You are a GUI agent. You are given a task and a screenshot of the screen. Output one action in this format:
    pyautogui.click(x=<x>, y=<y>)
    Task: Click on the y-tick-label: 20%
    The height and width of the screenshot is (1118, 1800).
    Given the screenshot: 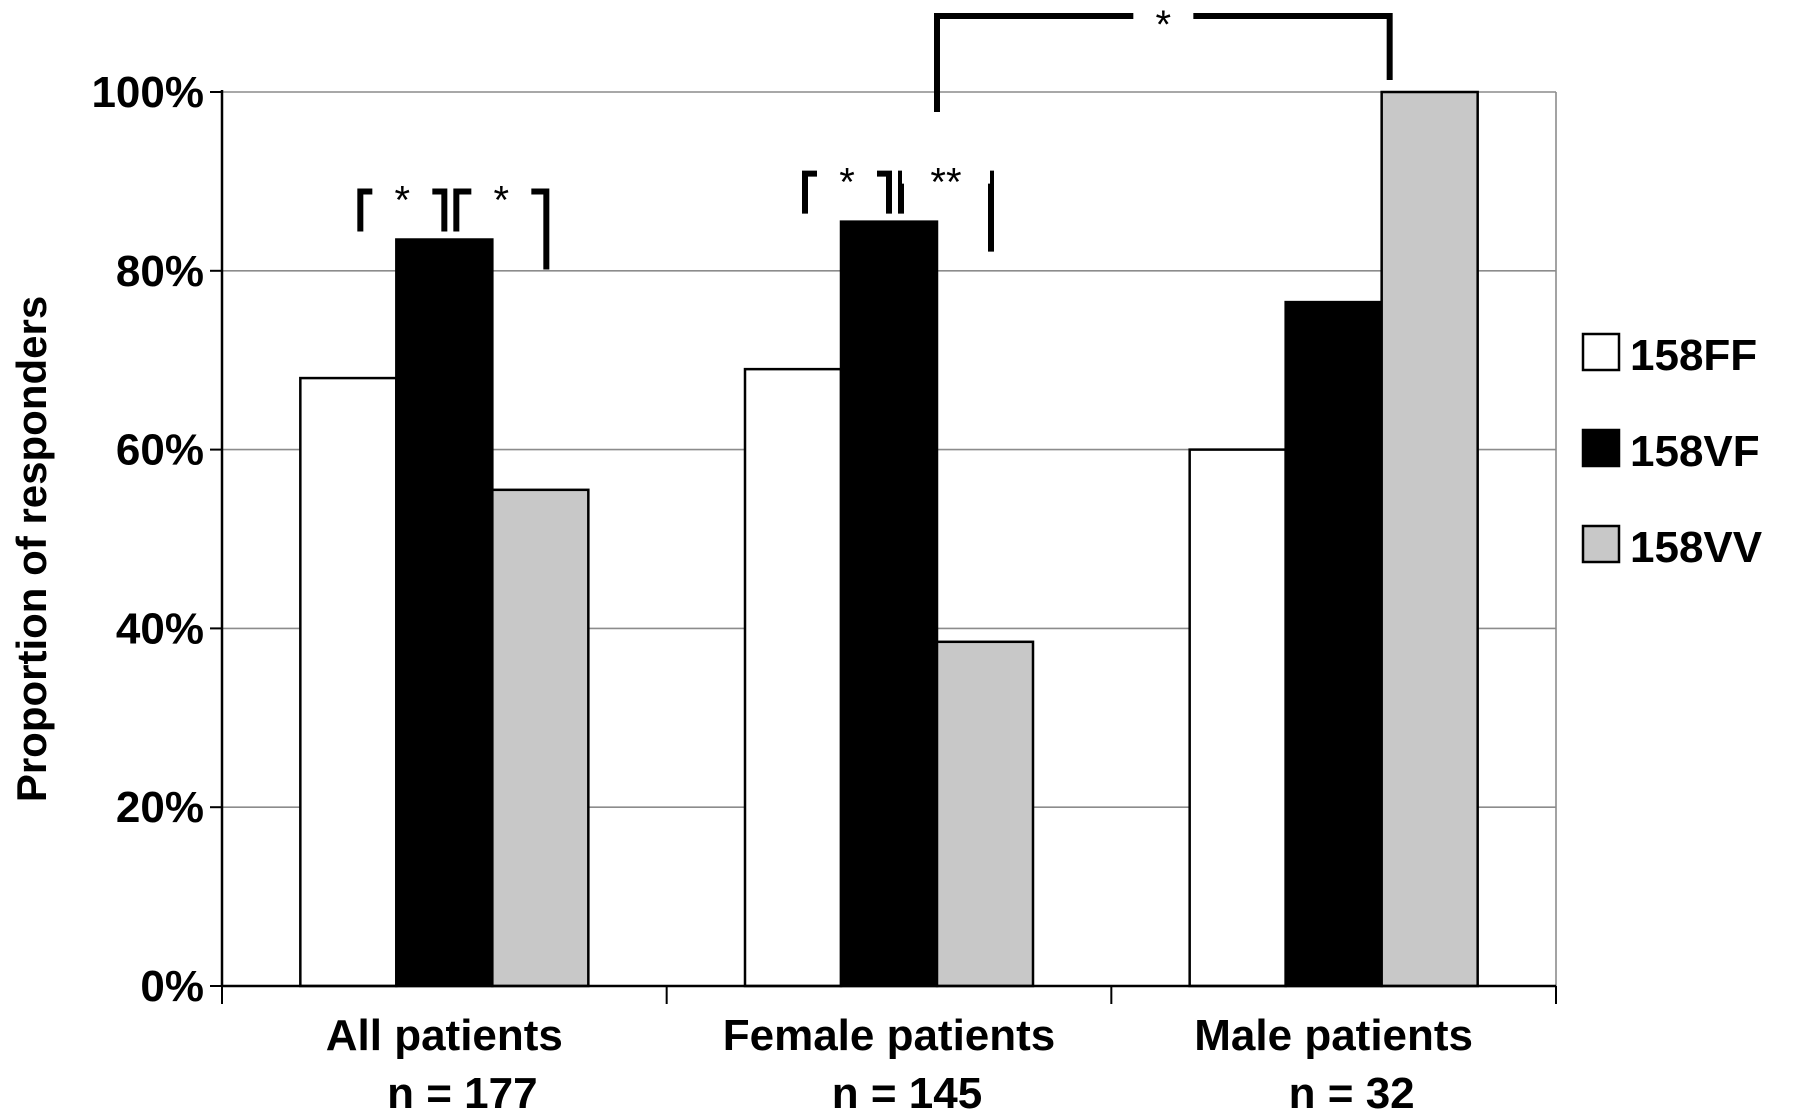 What is the action you would take?
    pyautogui.click(x=160, y=807)
    